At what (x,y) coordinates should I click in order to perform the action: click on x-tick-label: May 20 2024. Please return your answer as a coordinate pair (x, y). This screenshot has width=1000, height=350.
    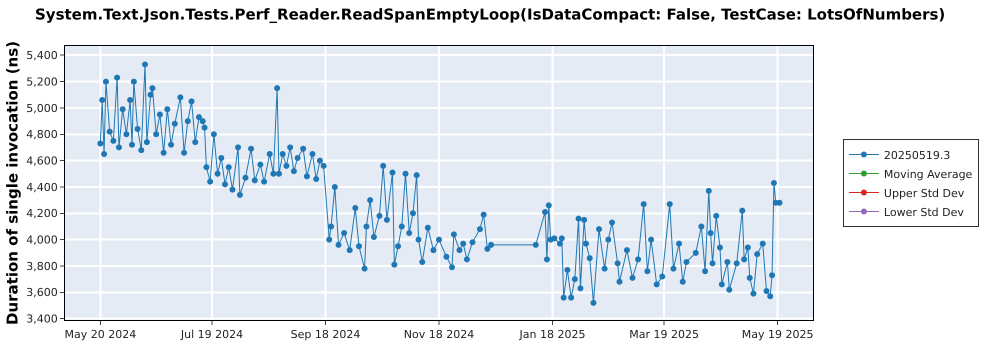
    Looking at the image, I should click on (100, 335).